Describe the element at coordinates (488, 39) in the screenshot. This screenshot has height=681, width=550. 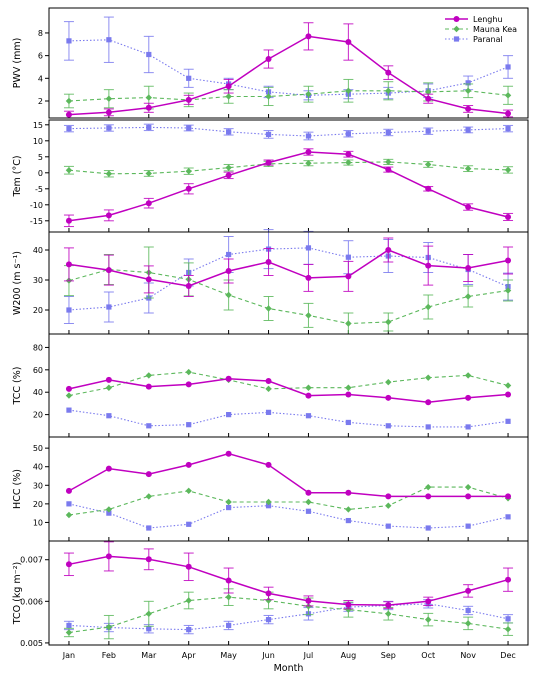
I see `legend-label: Paranal` at that location.